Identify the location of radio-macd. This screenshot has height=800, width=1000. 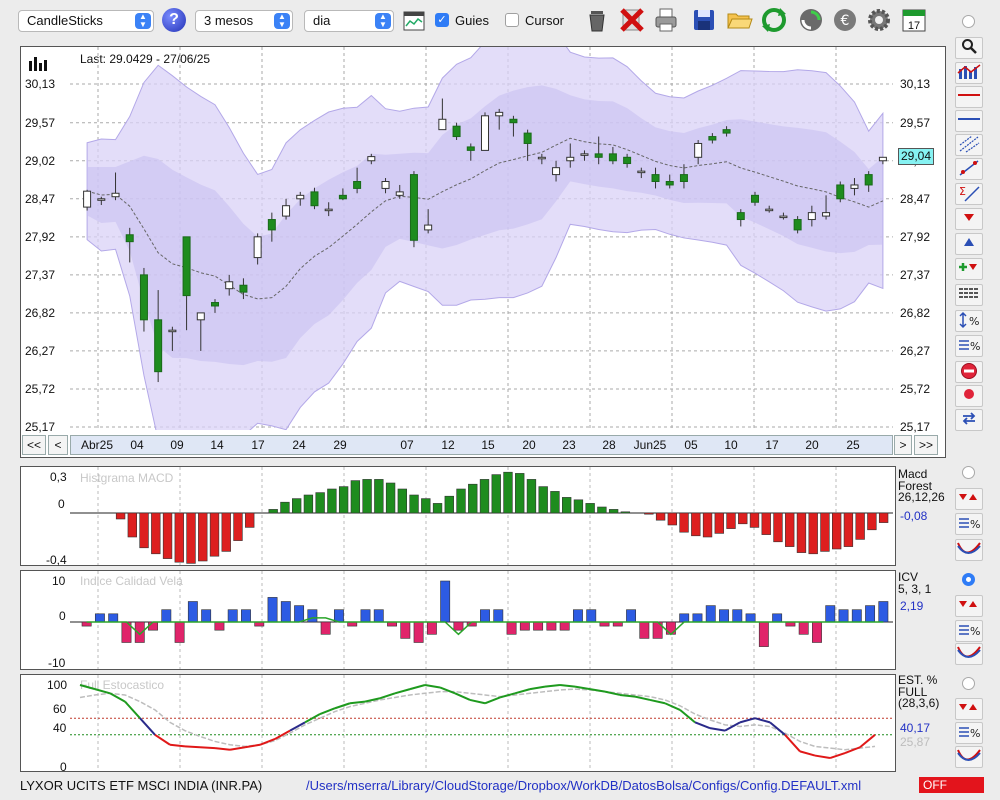
(968, 472).